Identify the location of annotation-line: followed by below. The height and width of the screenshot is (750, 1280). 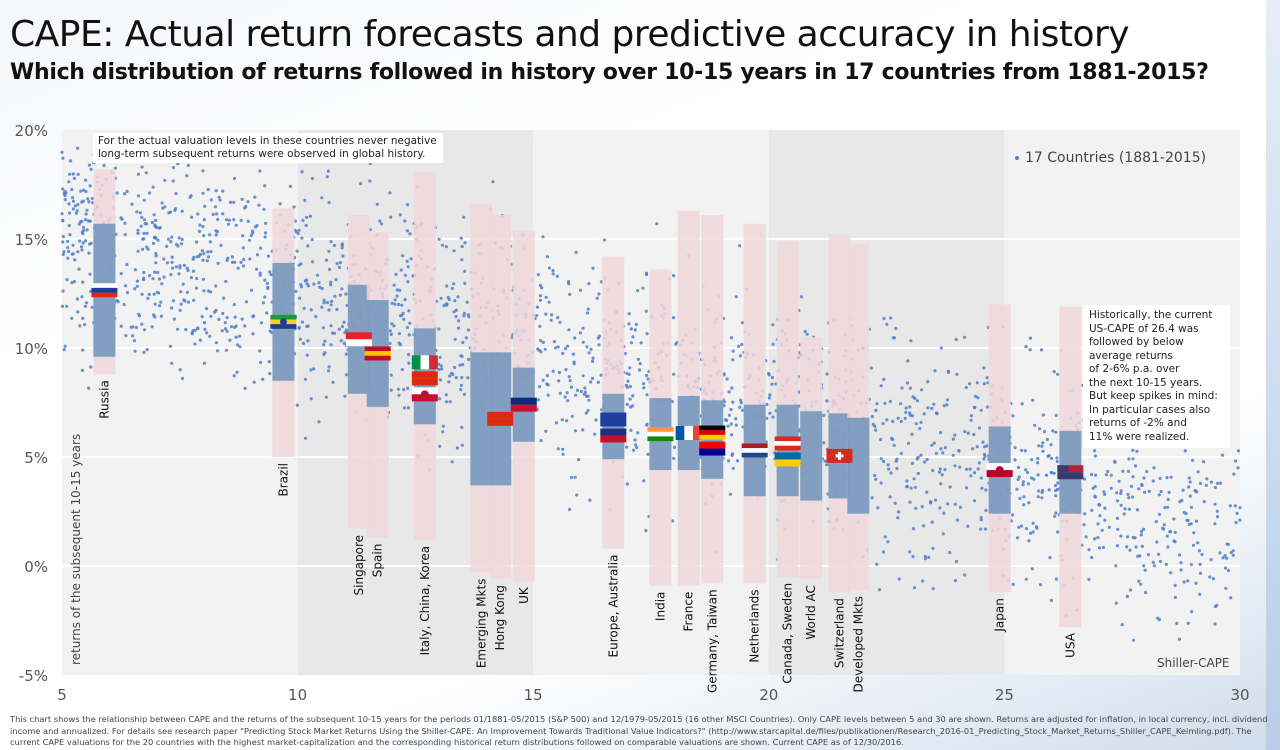
(1136, 342).